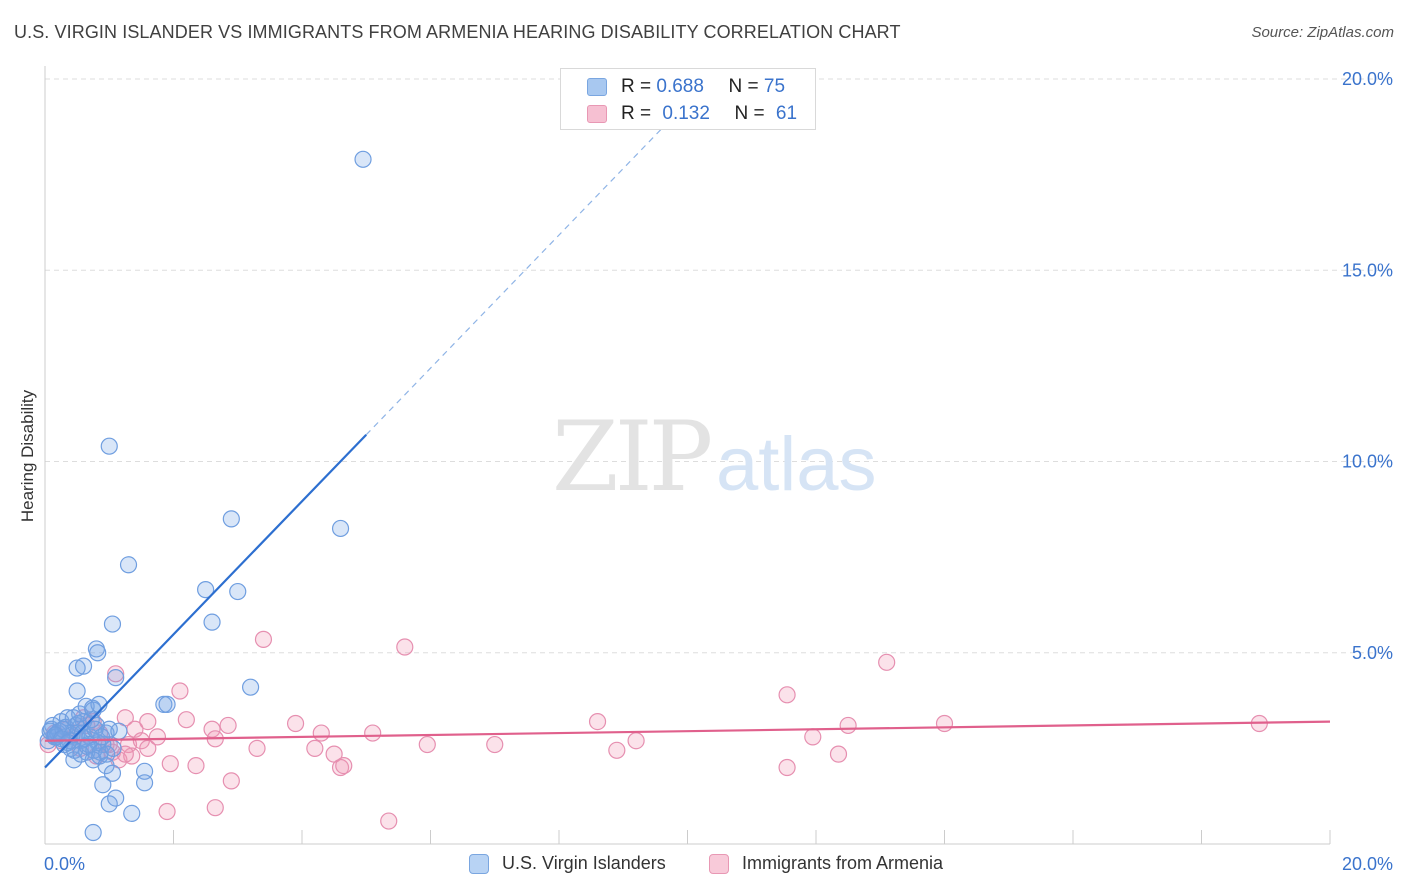 This screenshot has width=1406, height=892. What do you see at coordinates (680, 86) in the screenshot?
I see `legend-r-value: 0.688` at bounding box center [680, 86].